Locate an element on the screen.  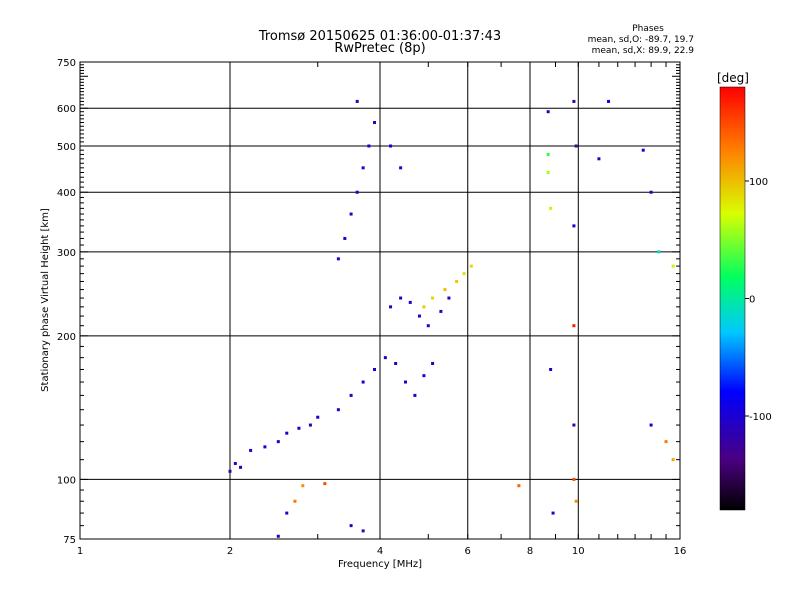
x-tick-label: 6 is located at coordinates (468, 551).